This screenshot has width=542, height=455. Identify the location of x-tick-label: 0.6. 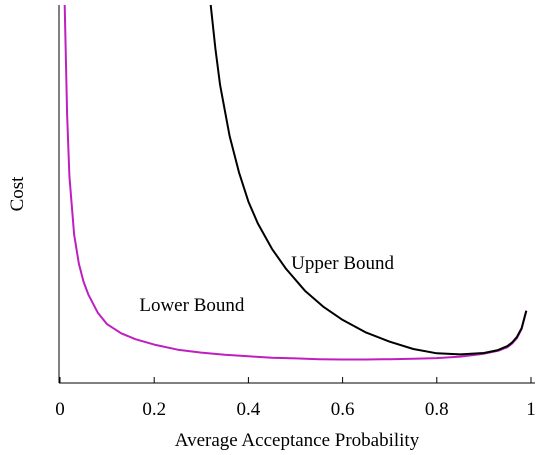
(343, 409).